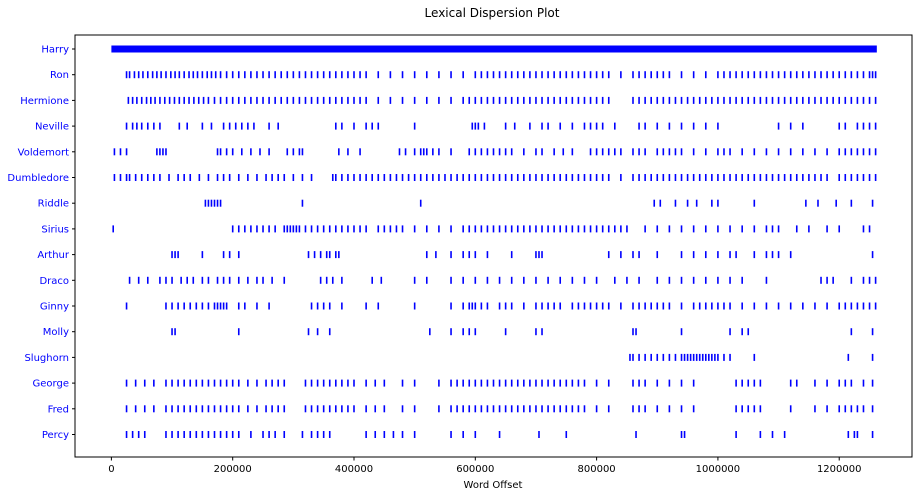 The height and width of the screenshot is (496, 923). What do you see at coordinates (44, 101) in the screenshot?
I see `y-label-hermione: Hermione` at bounding box center [44, 101].